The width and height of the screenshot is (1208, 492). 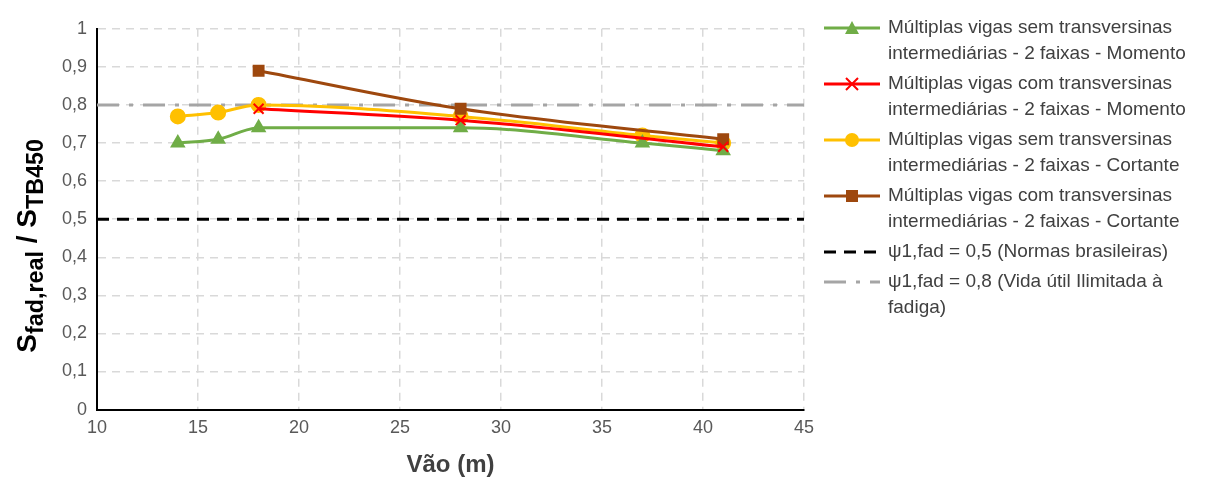 I want to click on y-tick-label: 0,2, so click(x=74, y=332).